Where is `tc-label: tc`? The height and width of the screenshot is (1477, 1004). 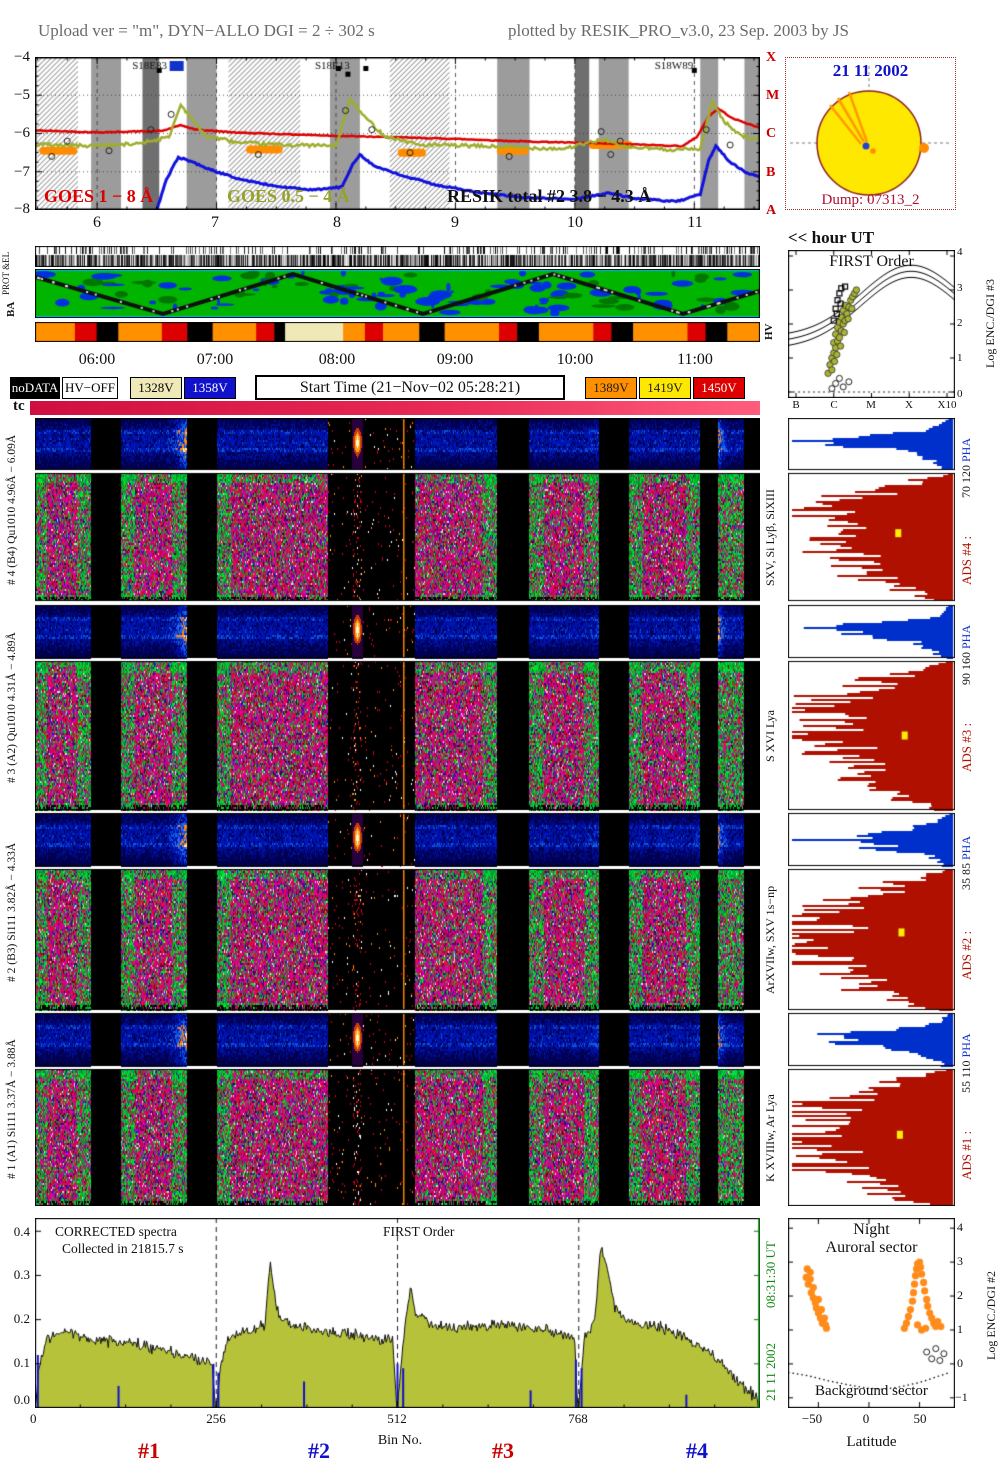
tc-label: tc is located at coordinates (19, 406).